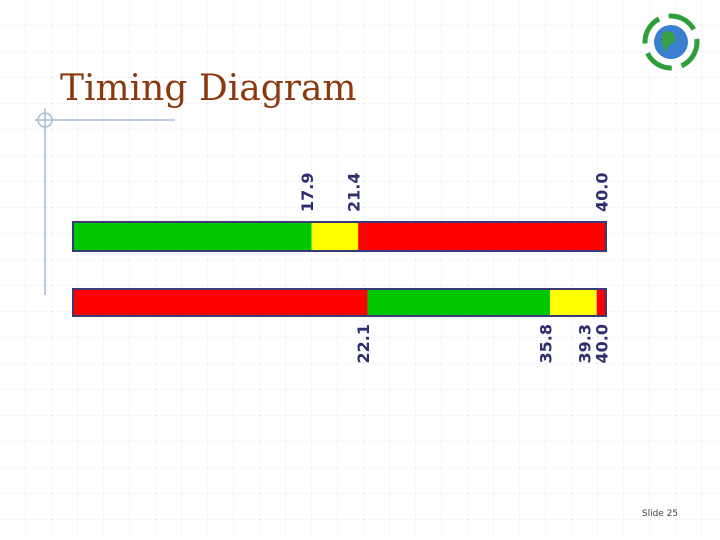  Describe the element at coordinates (363, 343) in the screenshot. I see `boundary-label: 22.1` at that location.